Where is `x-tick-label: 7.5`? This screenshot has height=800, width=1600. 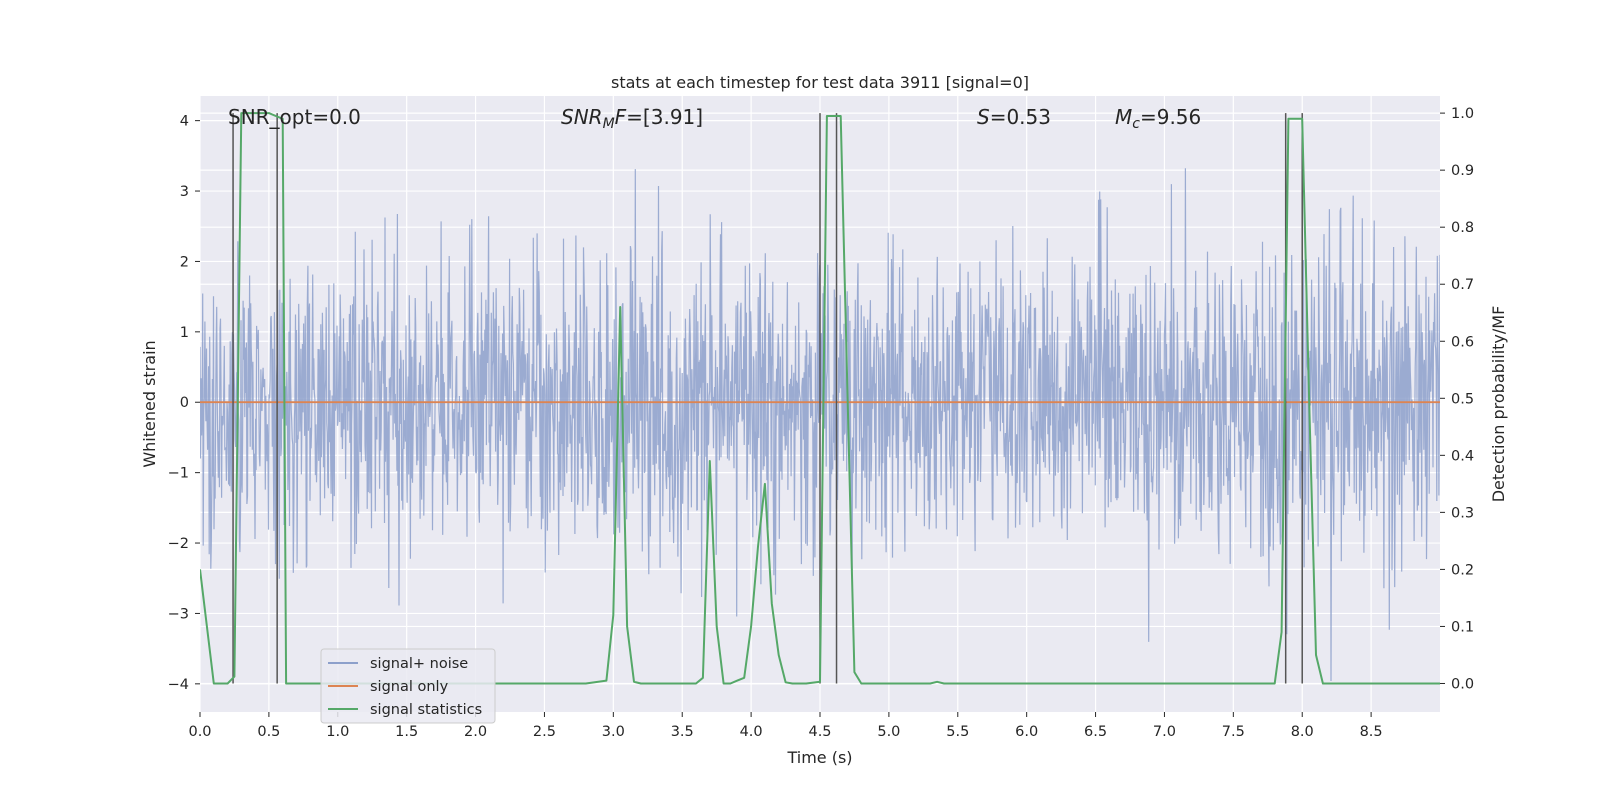 x-tick-label: 7.5 is located at coordinates (1233, 732).